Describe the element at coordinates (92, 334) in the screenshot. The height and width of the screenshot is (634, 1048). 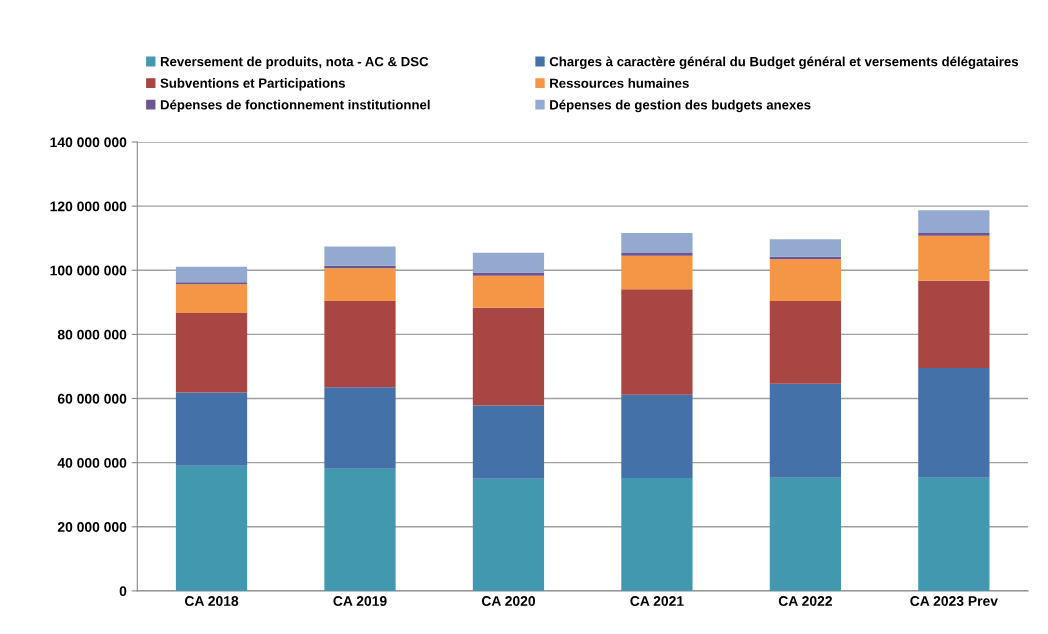
I see `y-tick-label: 80 000 000` at that location.